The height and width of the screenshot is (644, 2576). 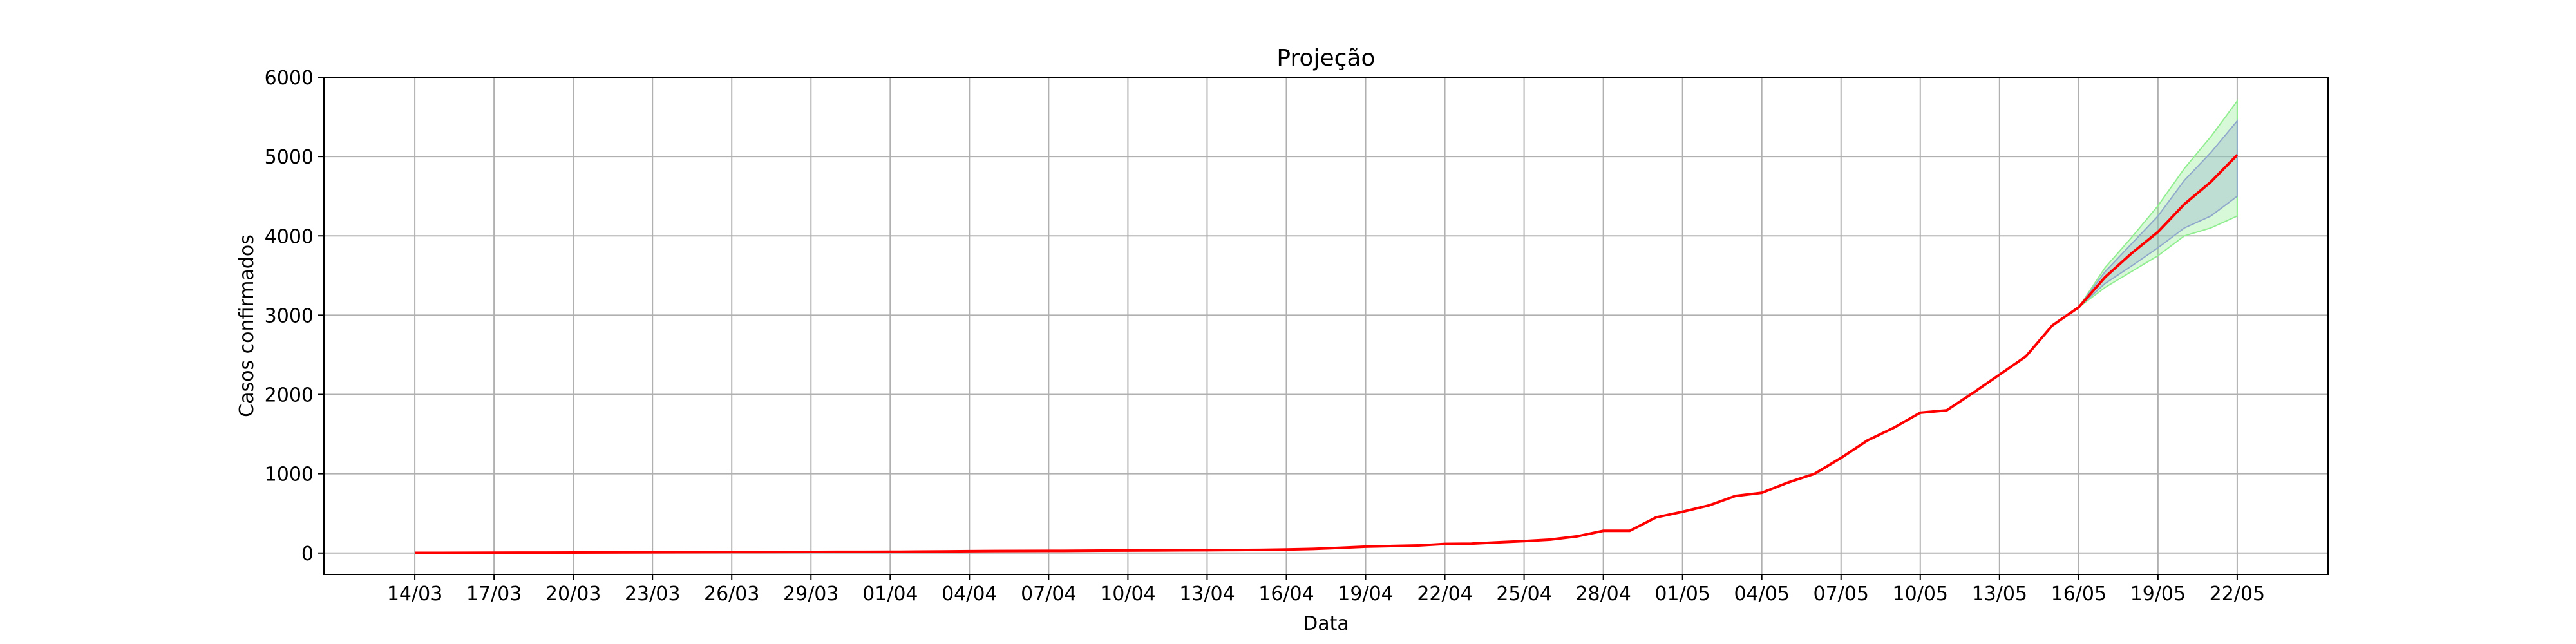 I want to click on x-tick-label: 01/05, so click(x=1682, y=594).